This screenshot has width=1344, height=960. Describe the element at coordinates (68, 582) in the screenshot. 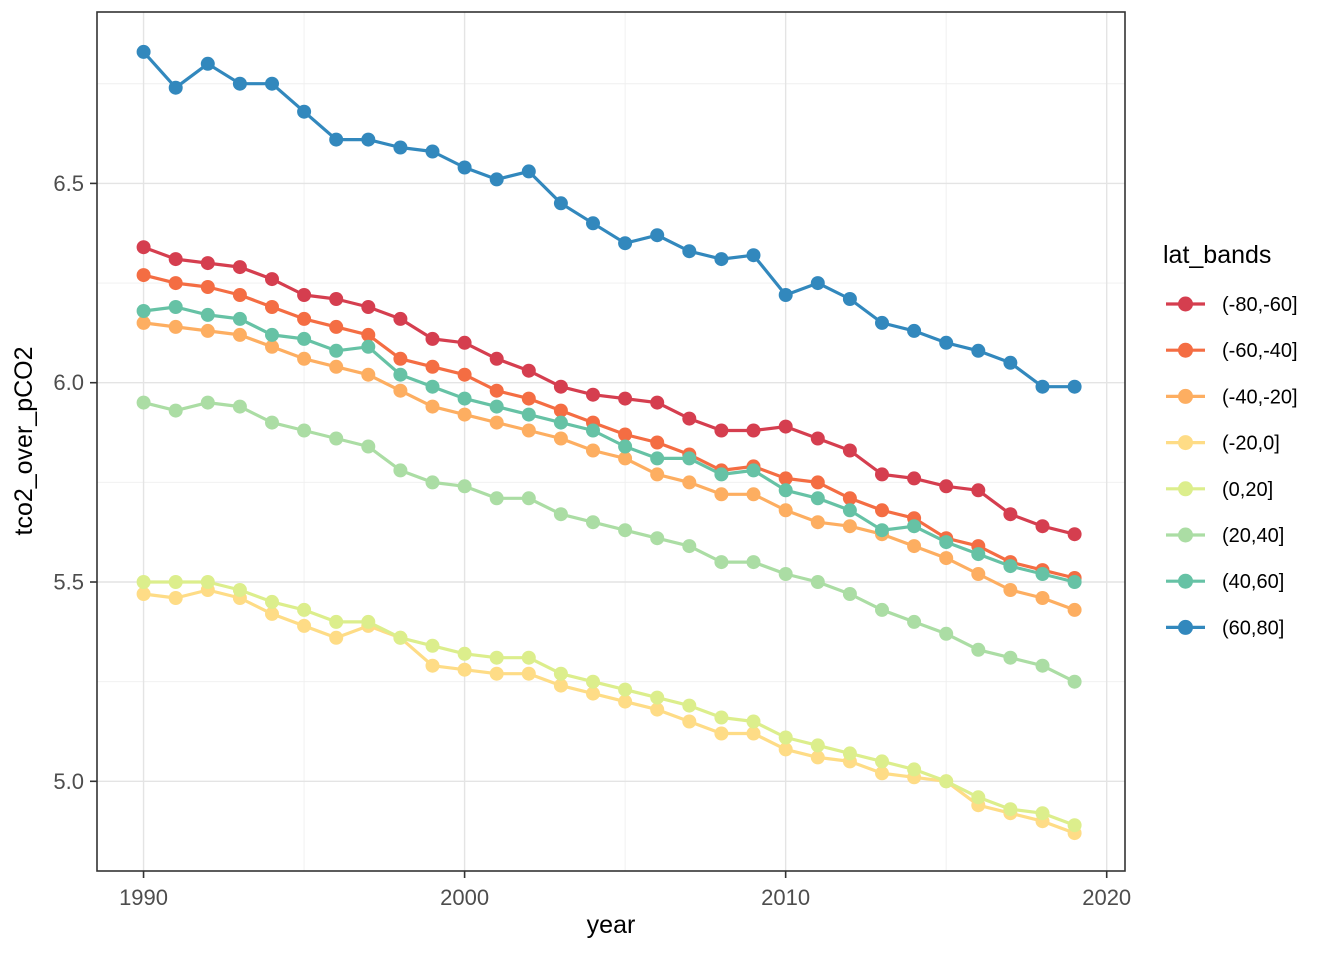

I see `y-tick-label: 5.5` at that location.